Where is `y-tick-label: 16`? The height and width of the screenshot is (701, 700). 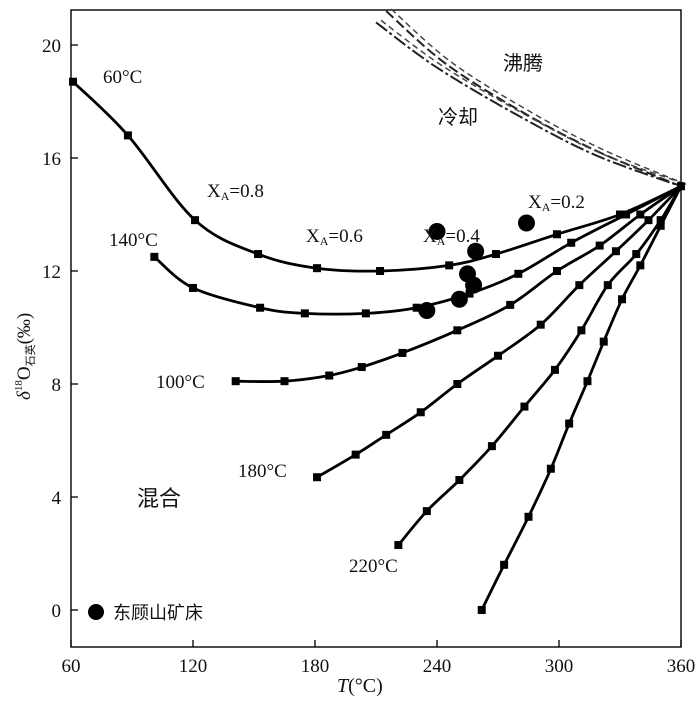
y-tick-label: 16 is located at coordinates (51, 159).